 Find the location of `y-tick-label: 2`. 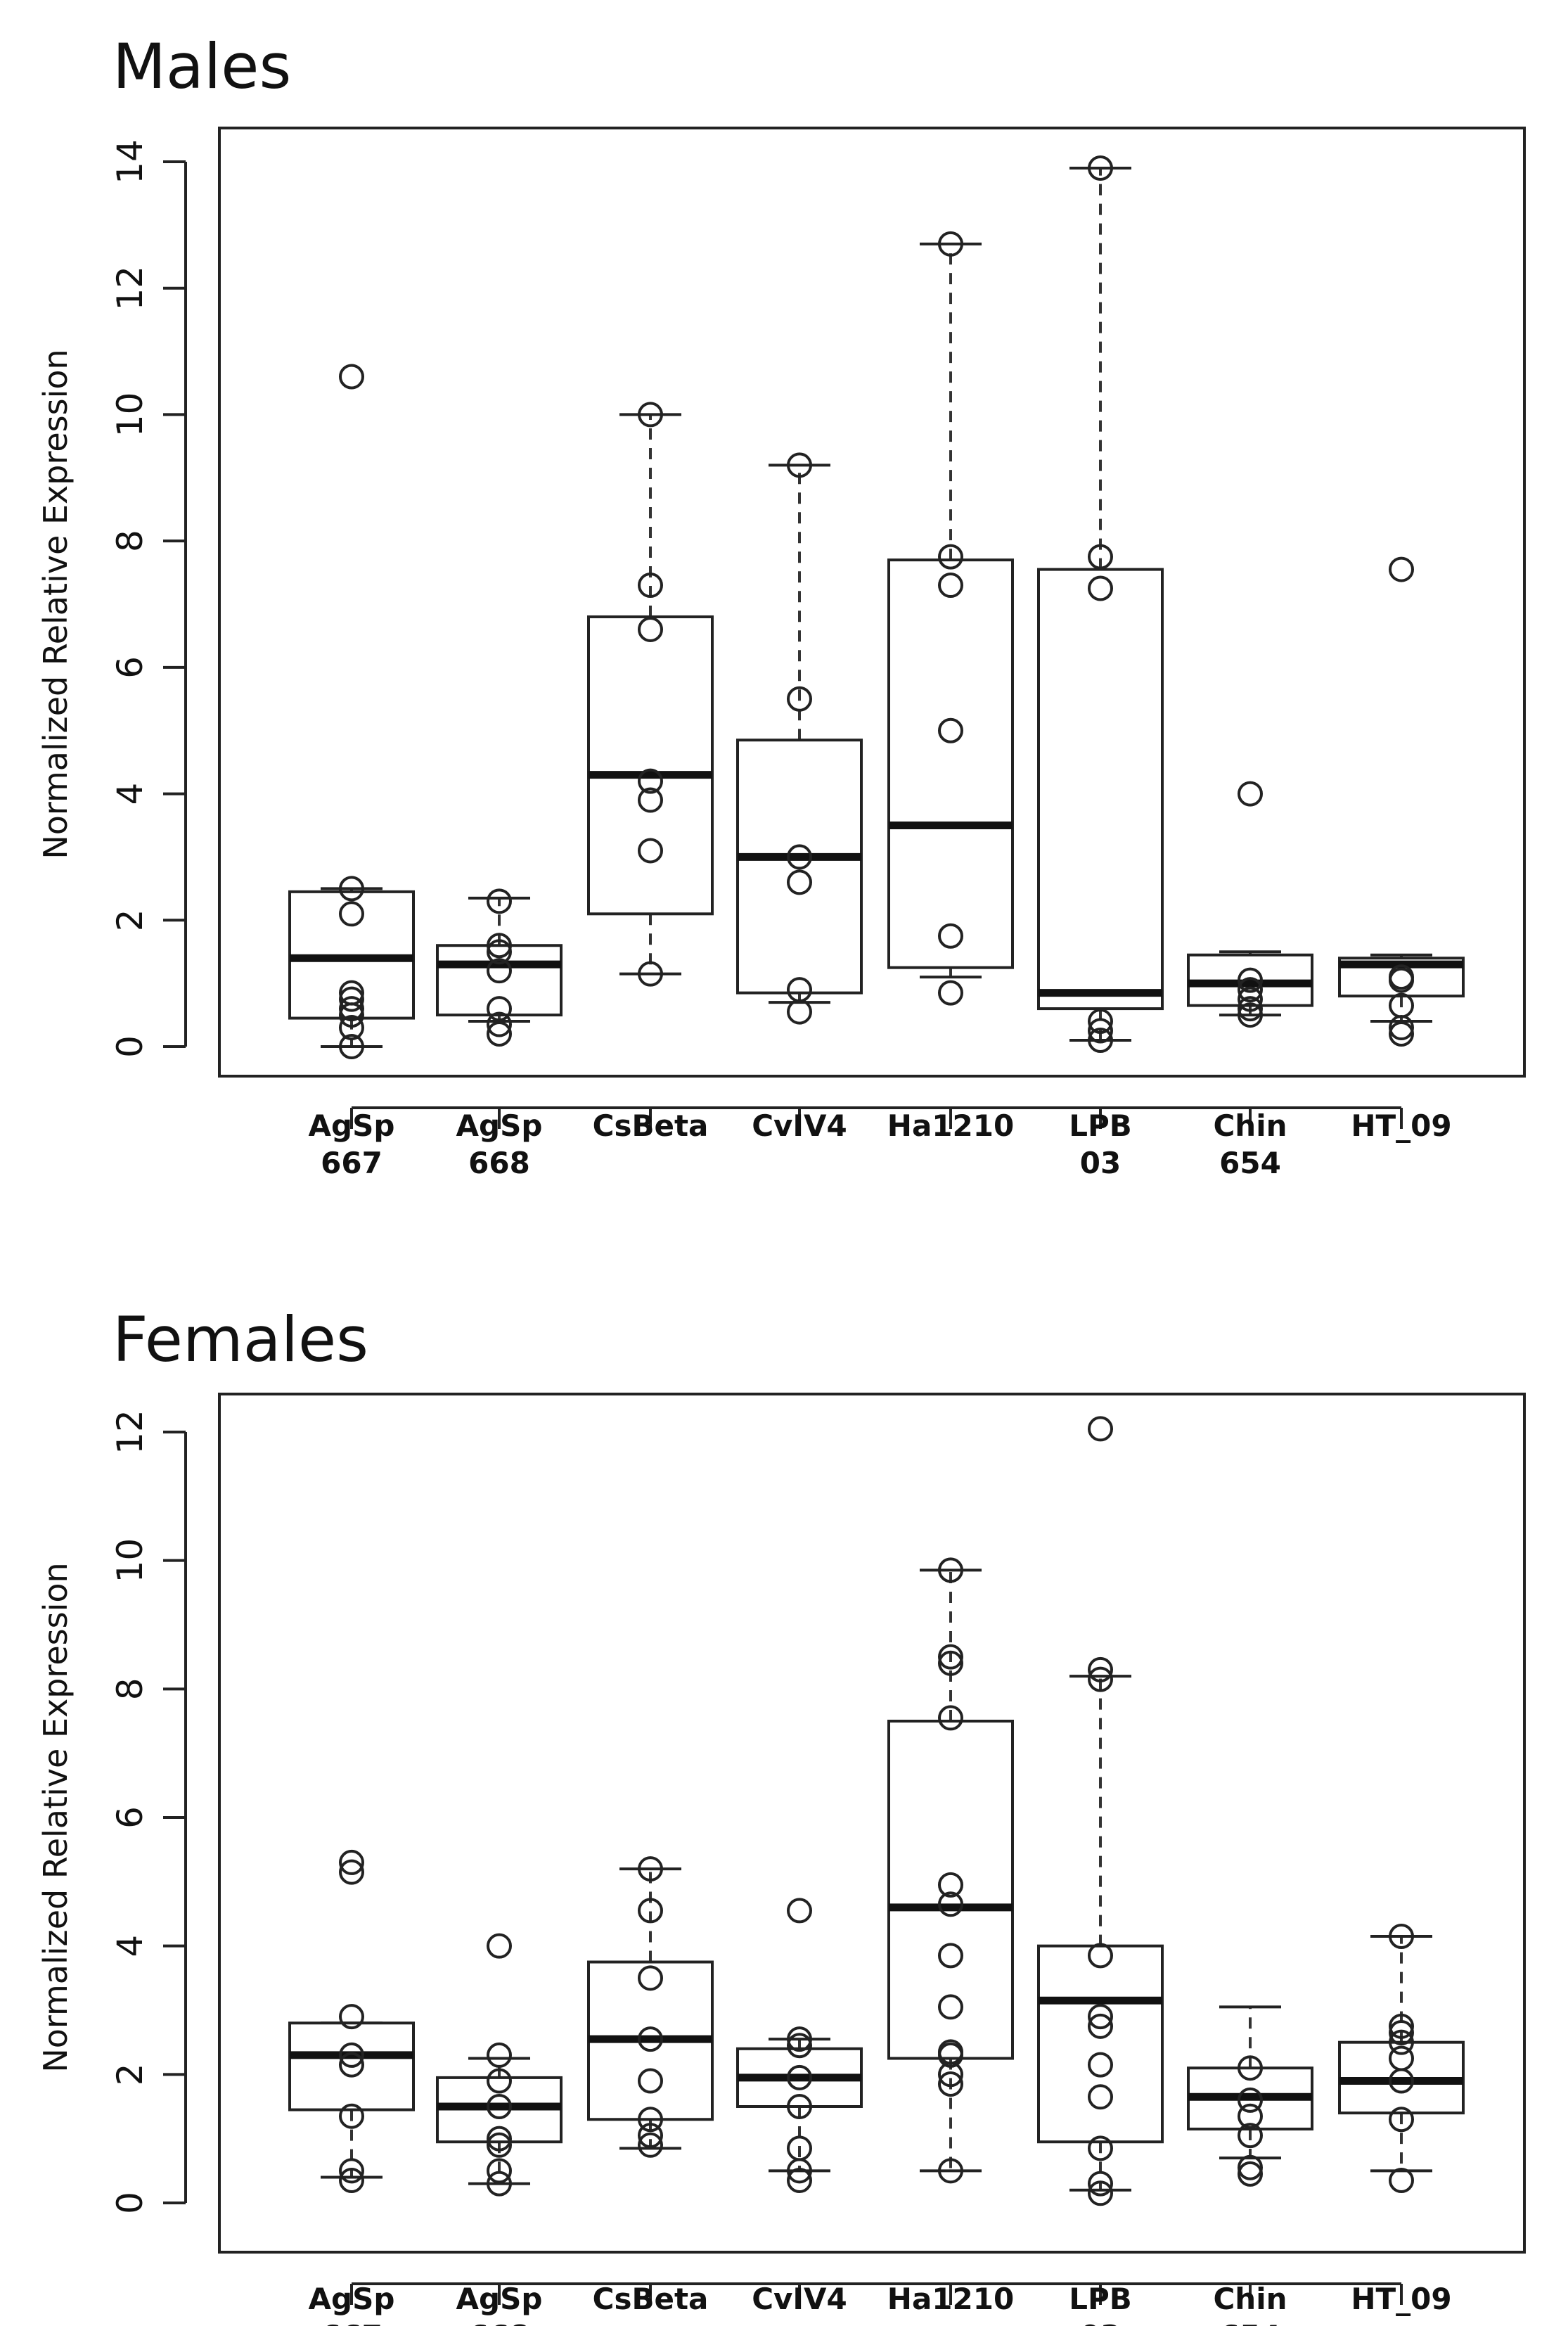

y-tick-label: 2 is located at coordinates (130, 2074).